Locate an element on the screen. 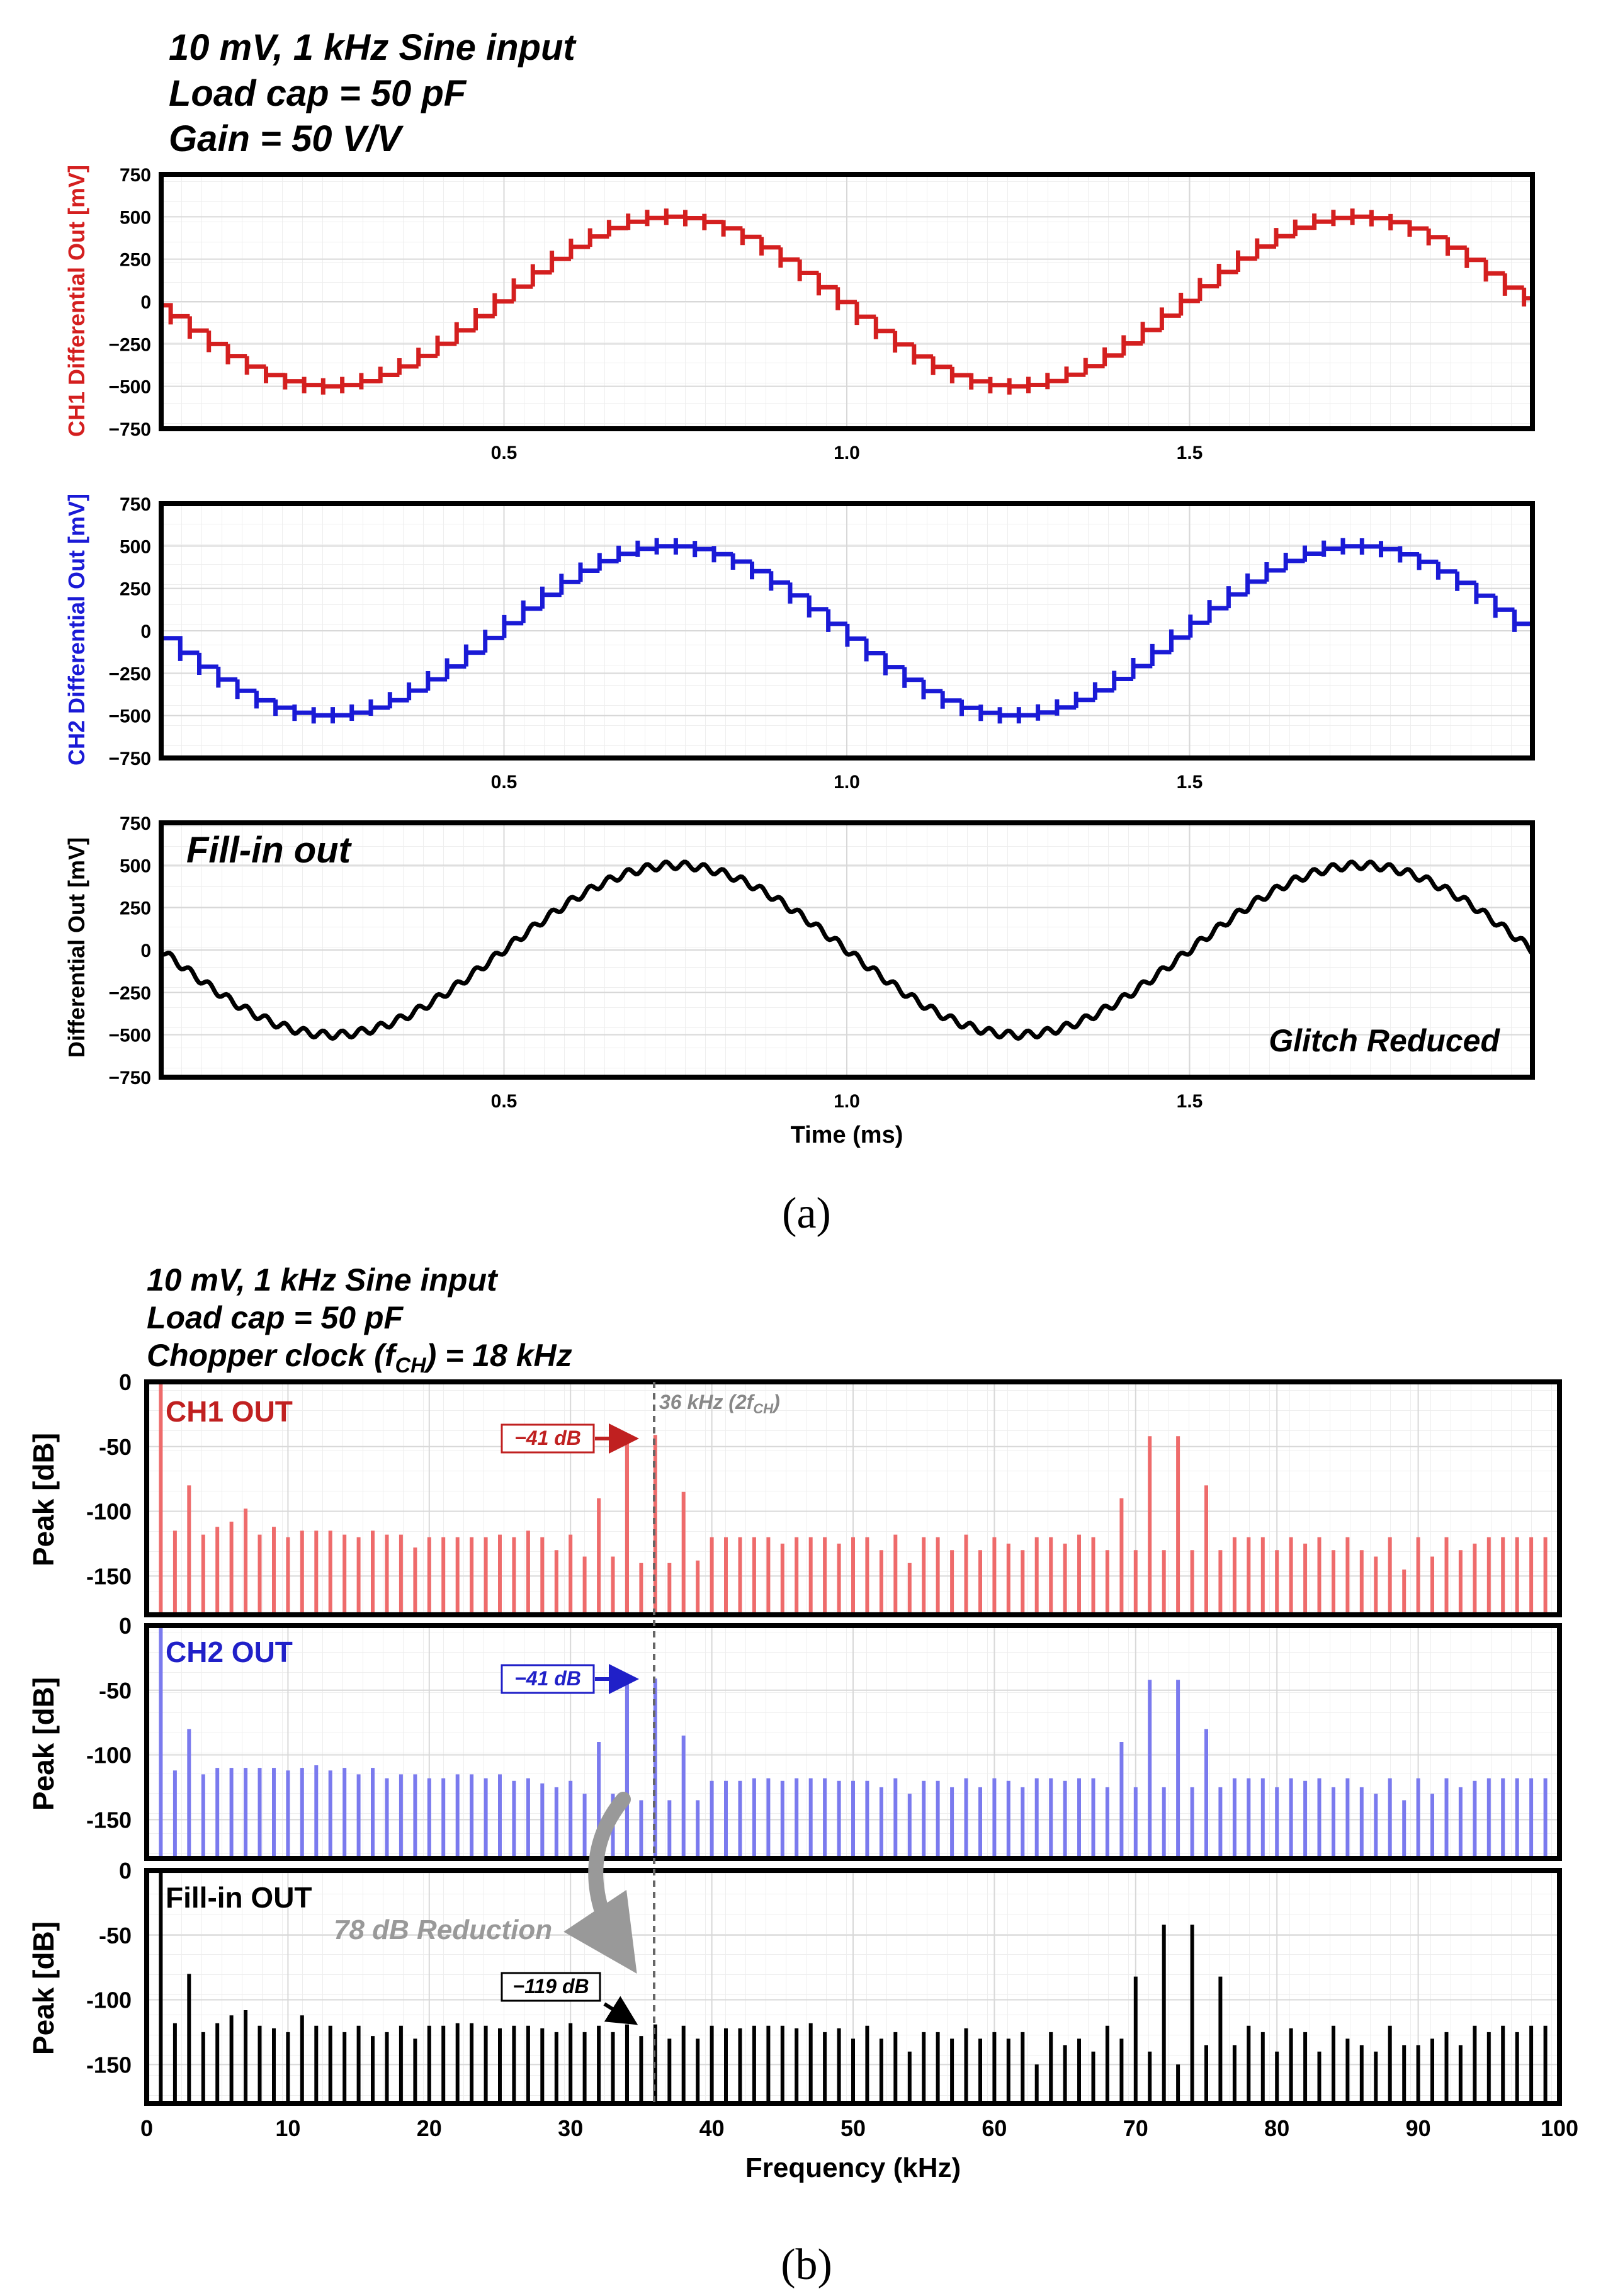 This screenshot has width=1613, height=2296. vline-label-main: 36 kHz (2f is located at coordinates (707, 1402).